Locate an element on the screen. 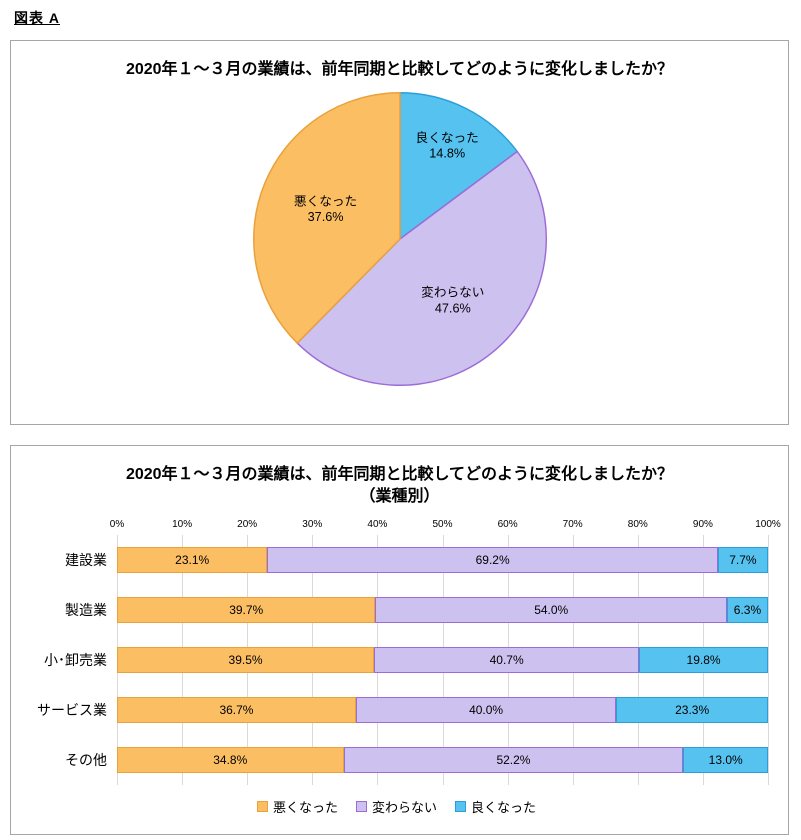  axis-tick-label: 90% is located at coordinates (702, 524).